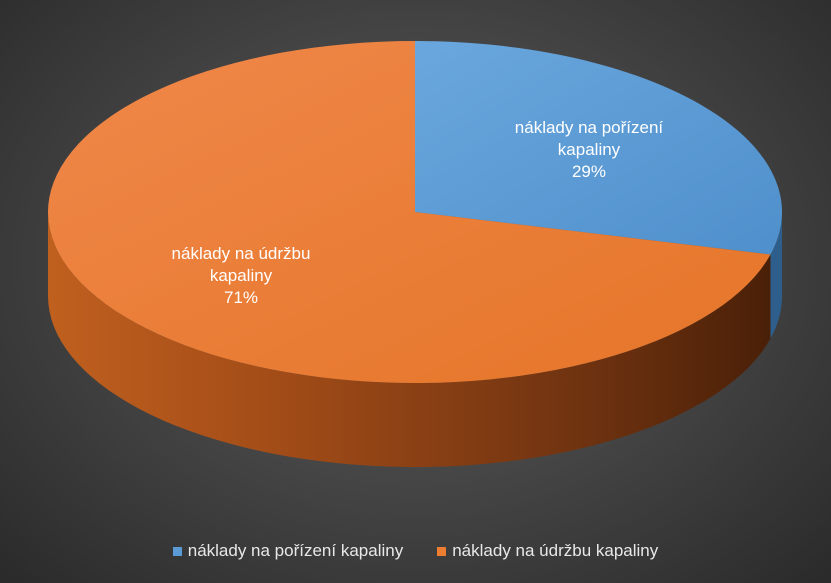 Image resolution: width=831 pixels, height=583 pixels. I want to click on legend-label-maintenance: náklady na údržbu kapaliny, so click(555, 550).